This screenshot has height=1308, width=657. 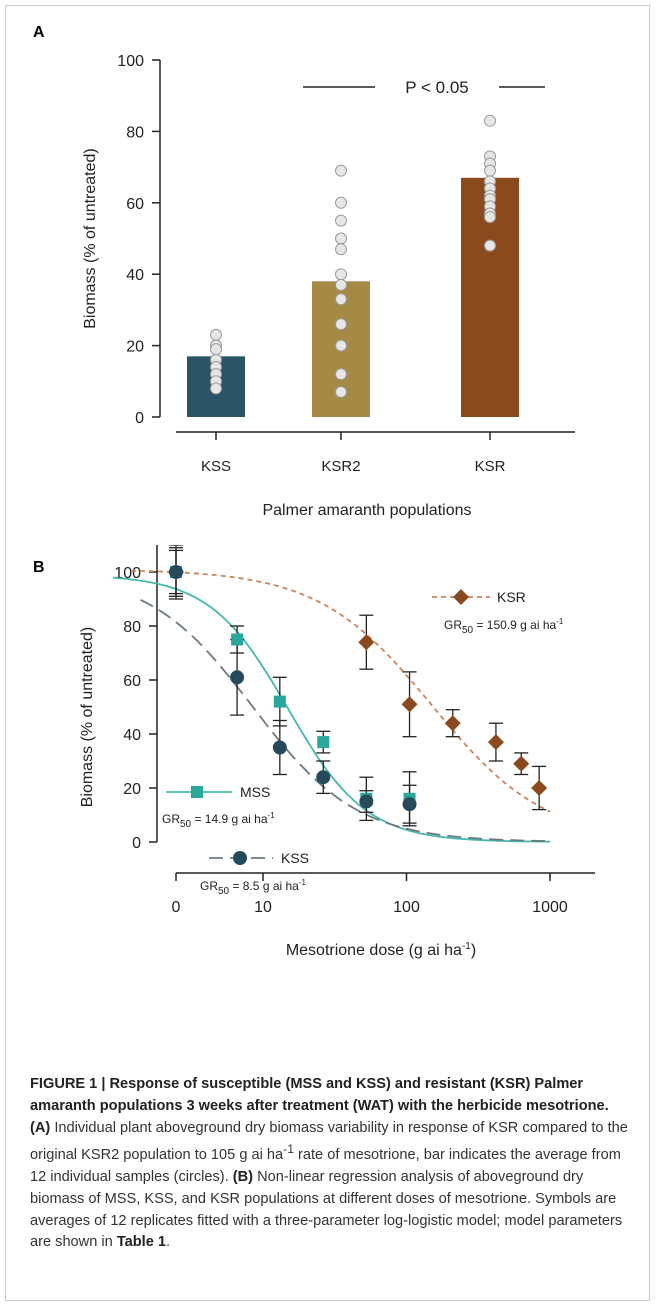 What do you see at coordinates (295, 858) in the screenshot?
I see `legend-label-kss: KSS` at bounding box center [295, 858].